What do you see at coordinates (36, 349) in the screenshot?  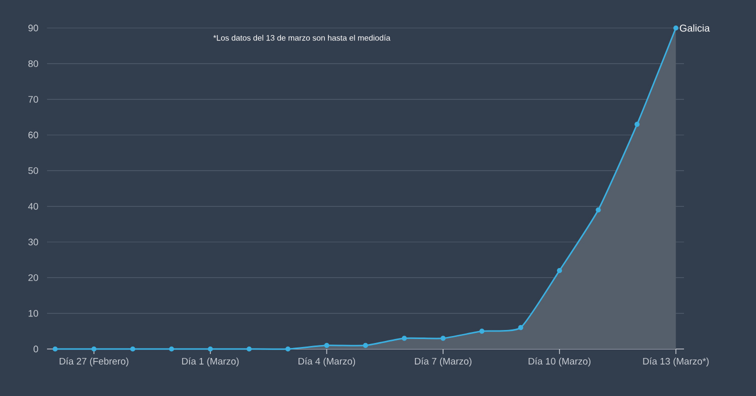 I see `y-tick-label: 0` at bounding box center [36, 349].